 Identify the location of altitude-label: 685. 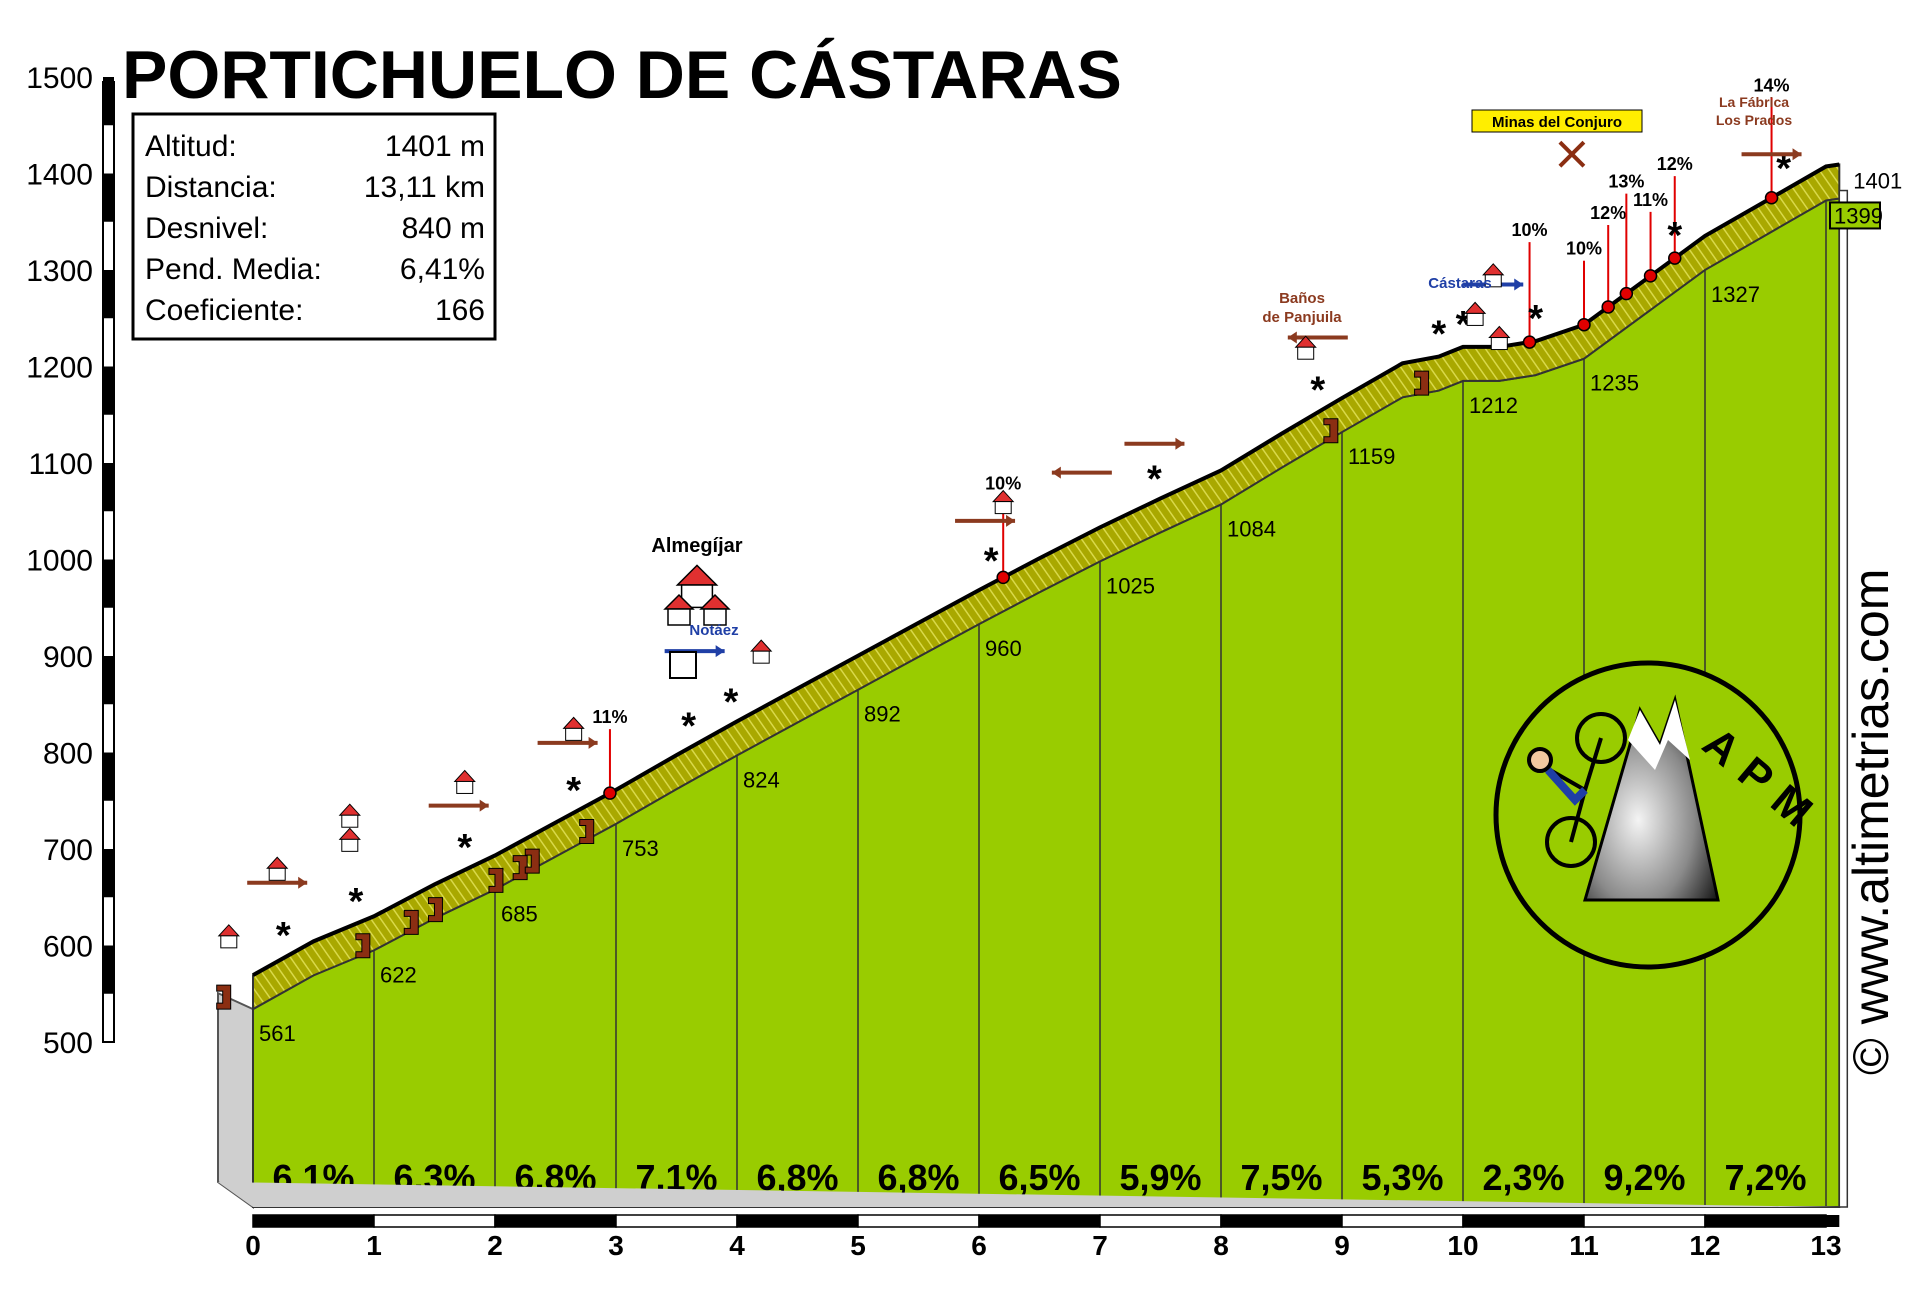
(519, 913).